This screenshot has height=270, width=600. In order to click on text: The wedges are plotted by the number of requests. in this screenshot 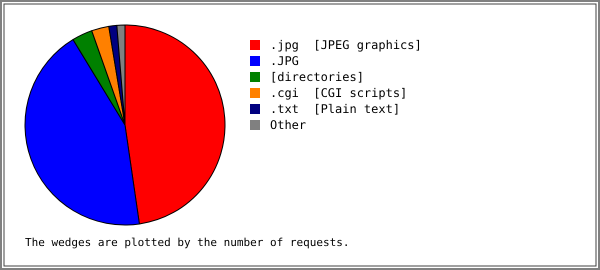, I will do `click(187, 242)`.